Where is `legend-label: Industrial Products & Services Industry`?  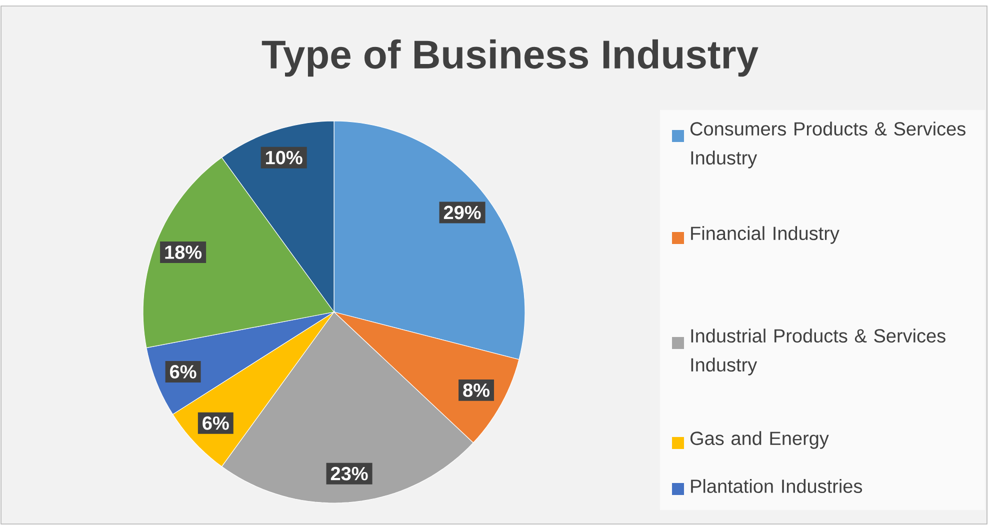 legend-label: Industrial Products & Services Industry is located at coordinates (818, 352).